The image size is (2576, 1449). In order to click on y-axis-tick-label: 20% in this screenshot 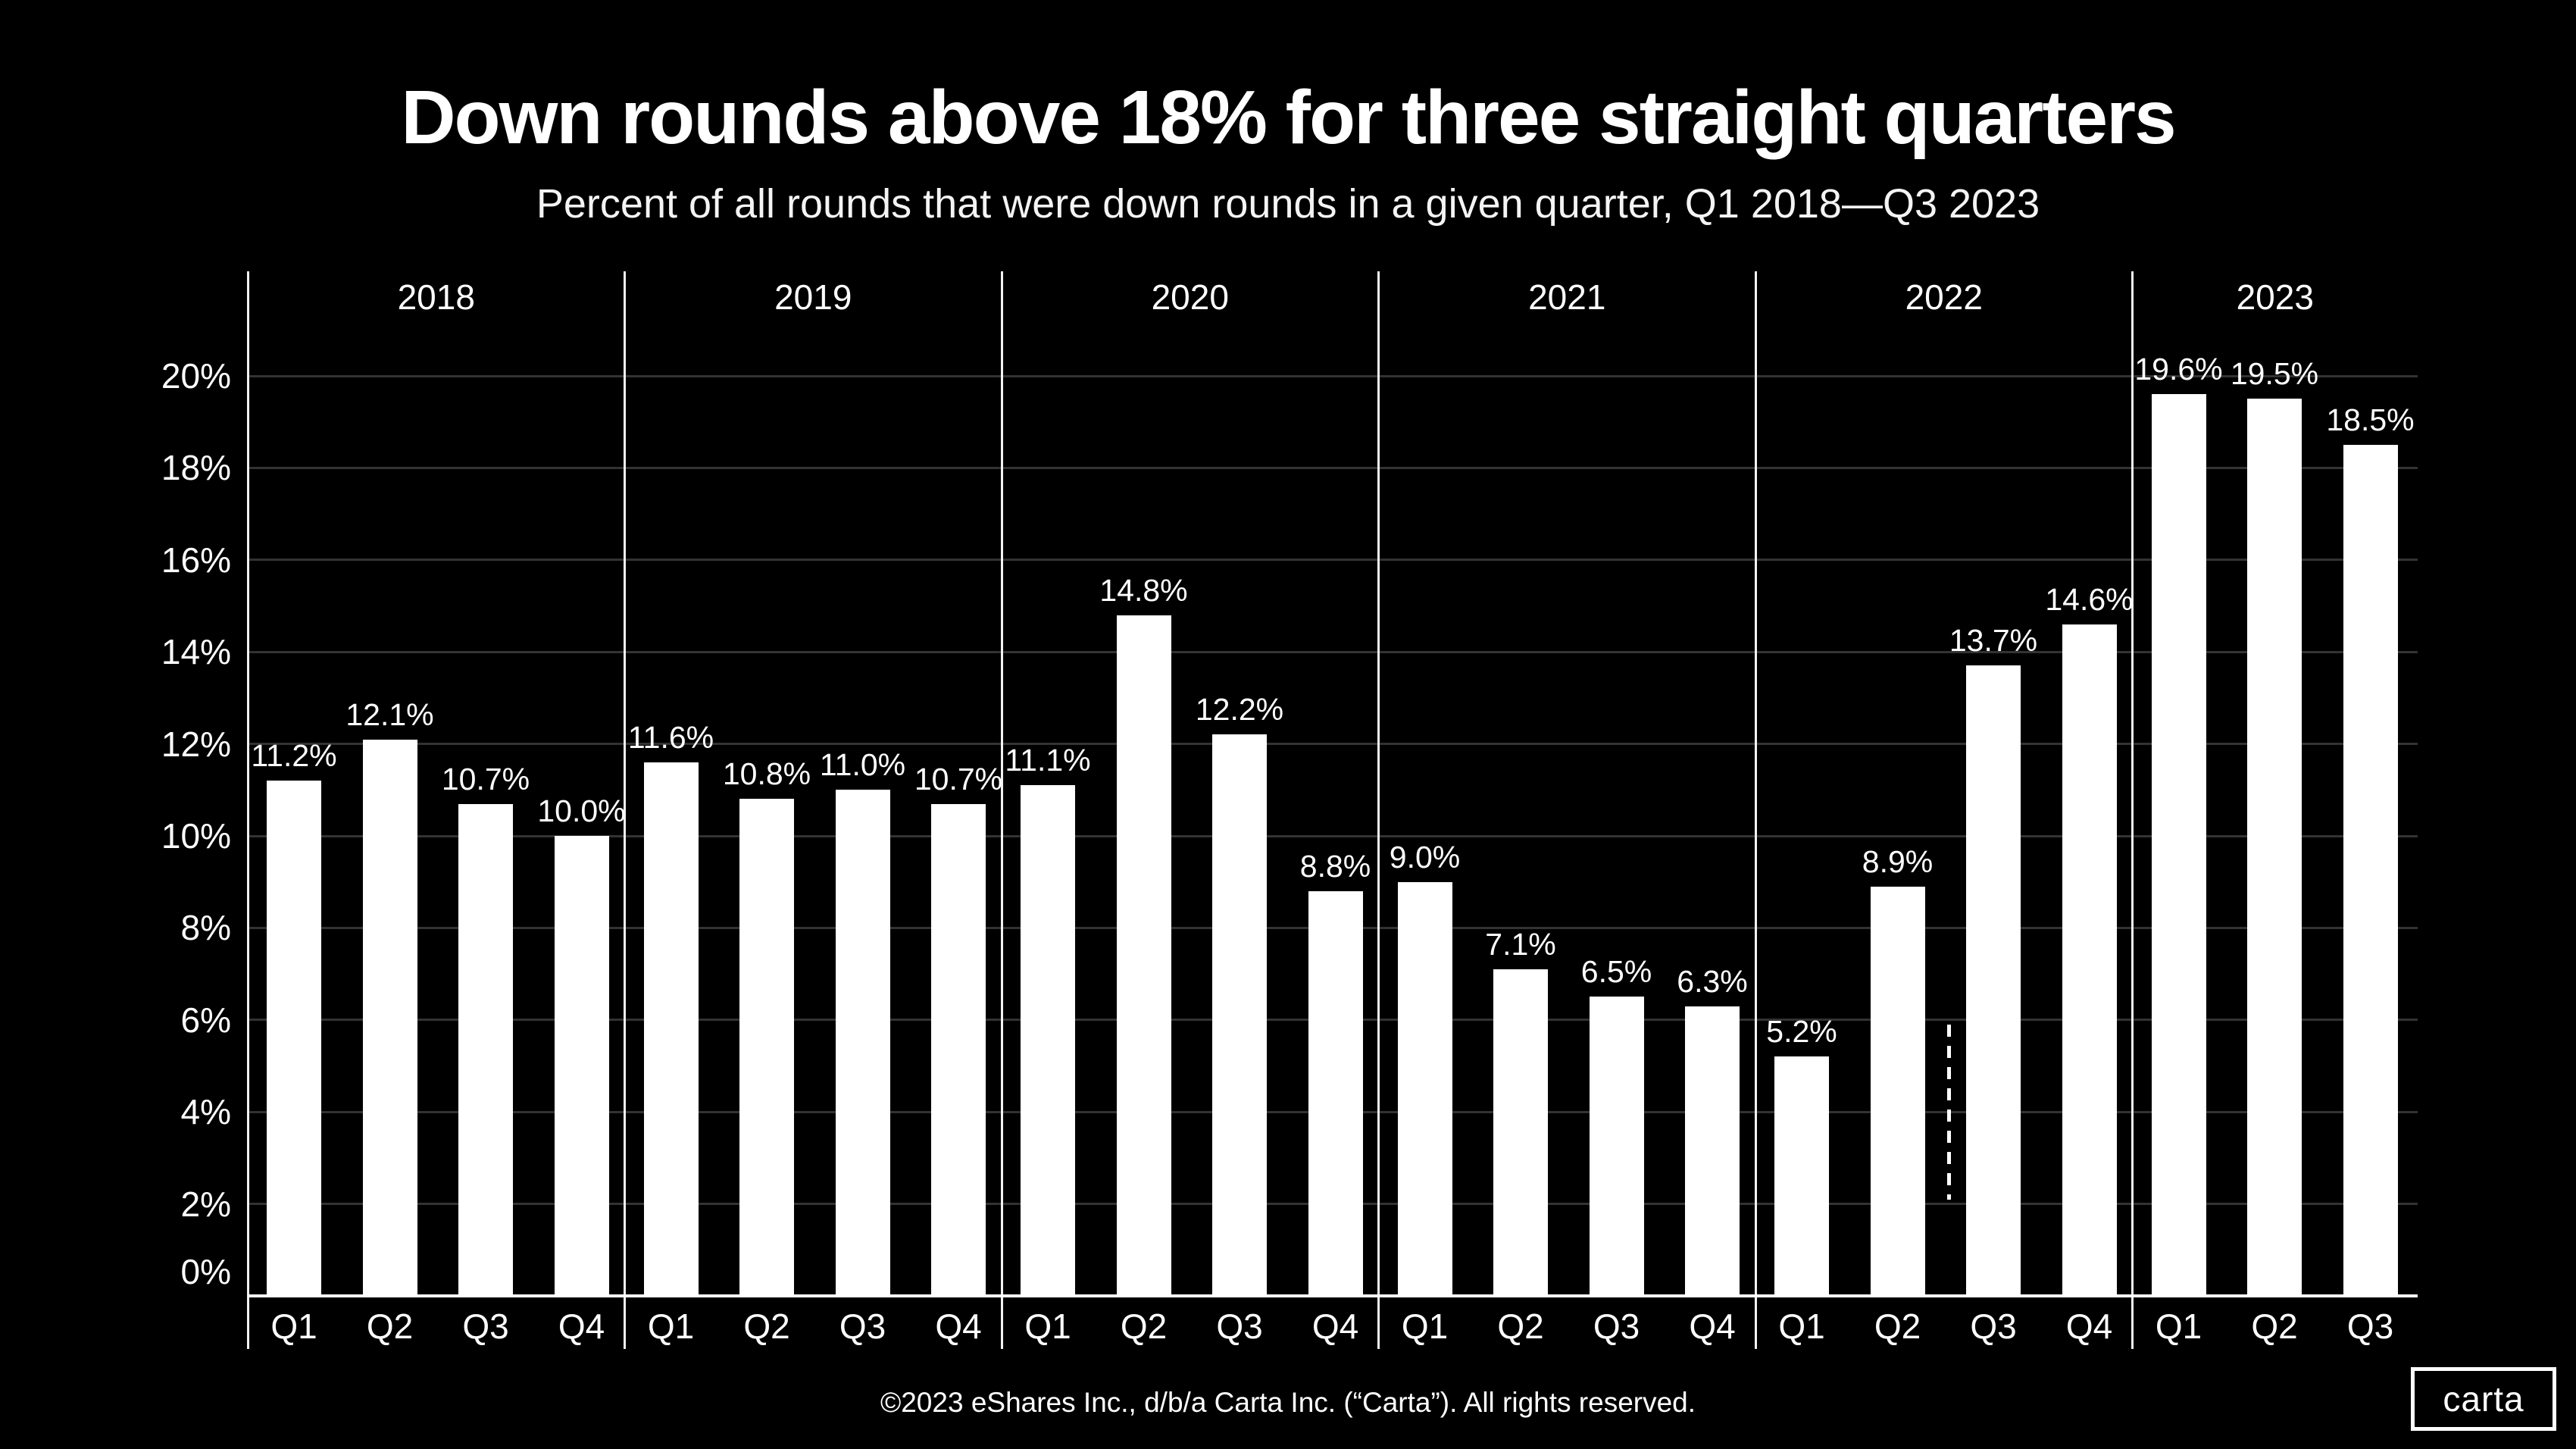, I will do `click(196, 376)`.